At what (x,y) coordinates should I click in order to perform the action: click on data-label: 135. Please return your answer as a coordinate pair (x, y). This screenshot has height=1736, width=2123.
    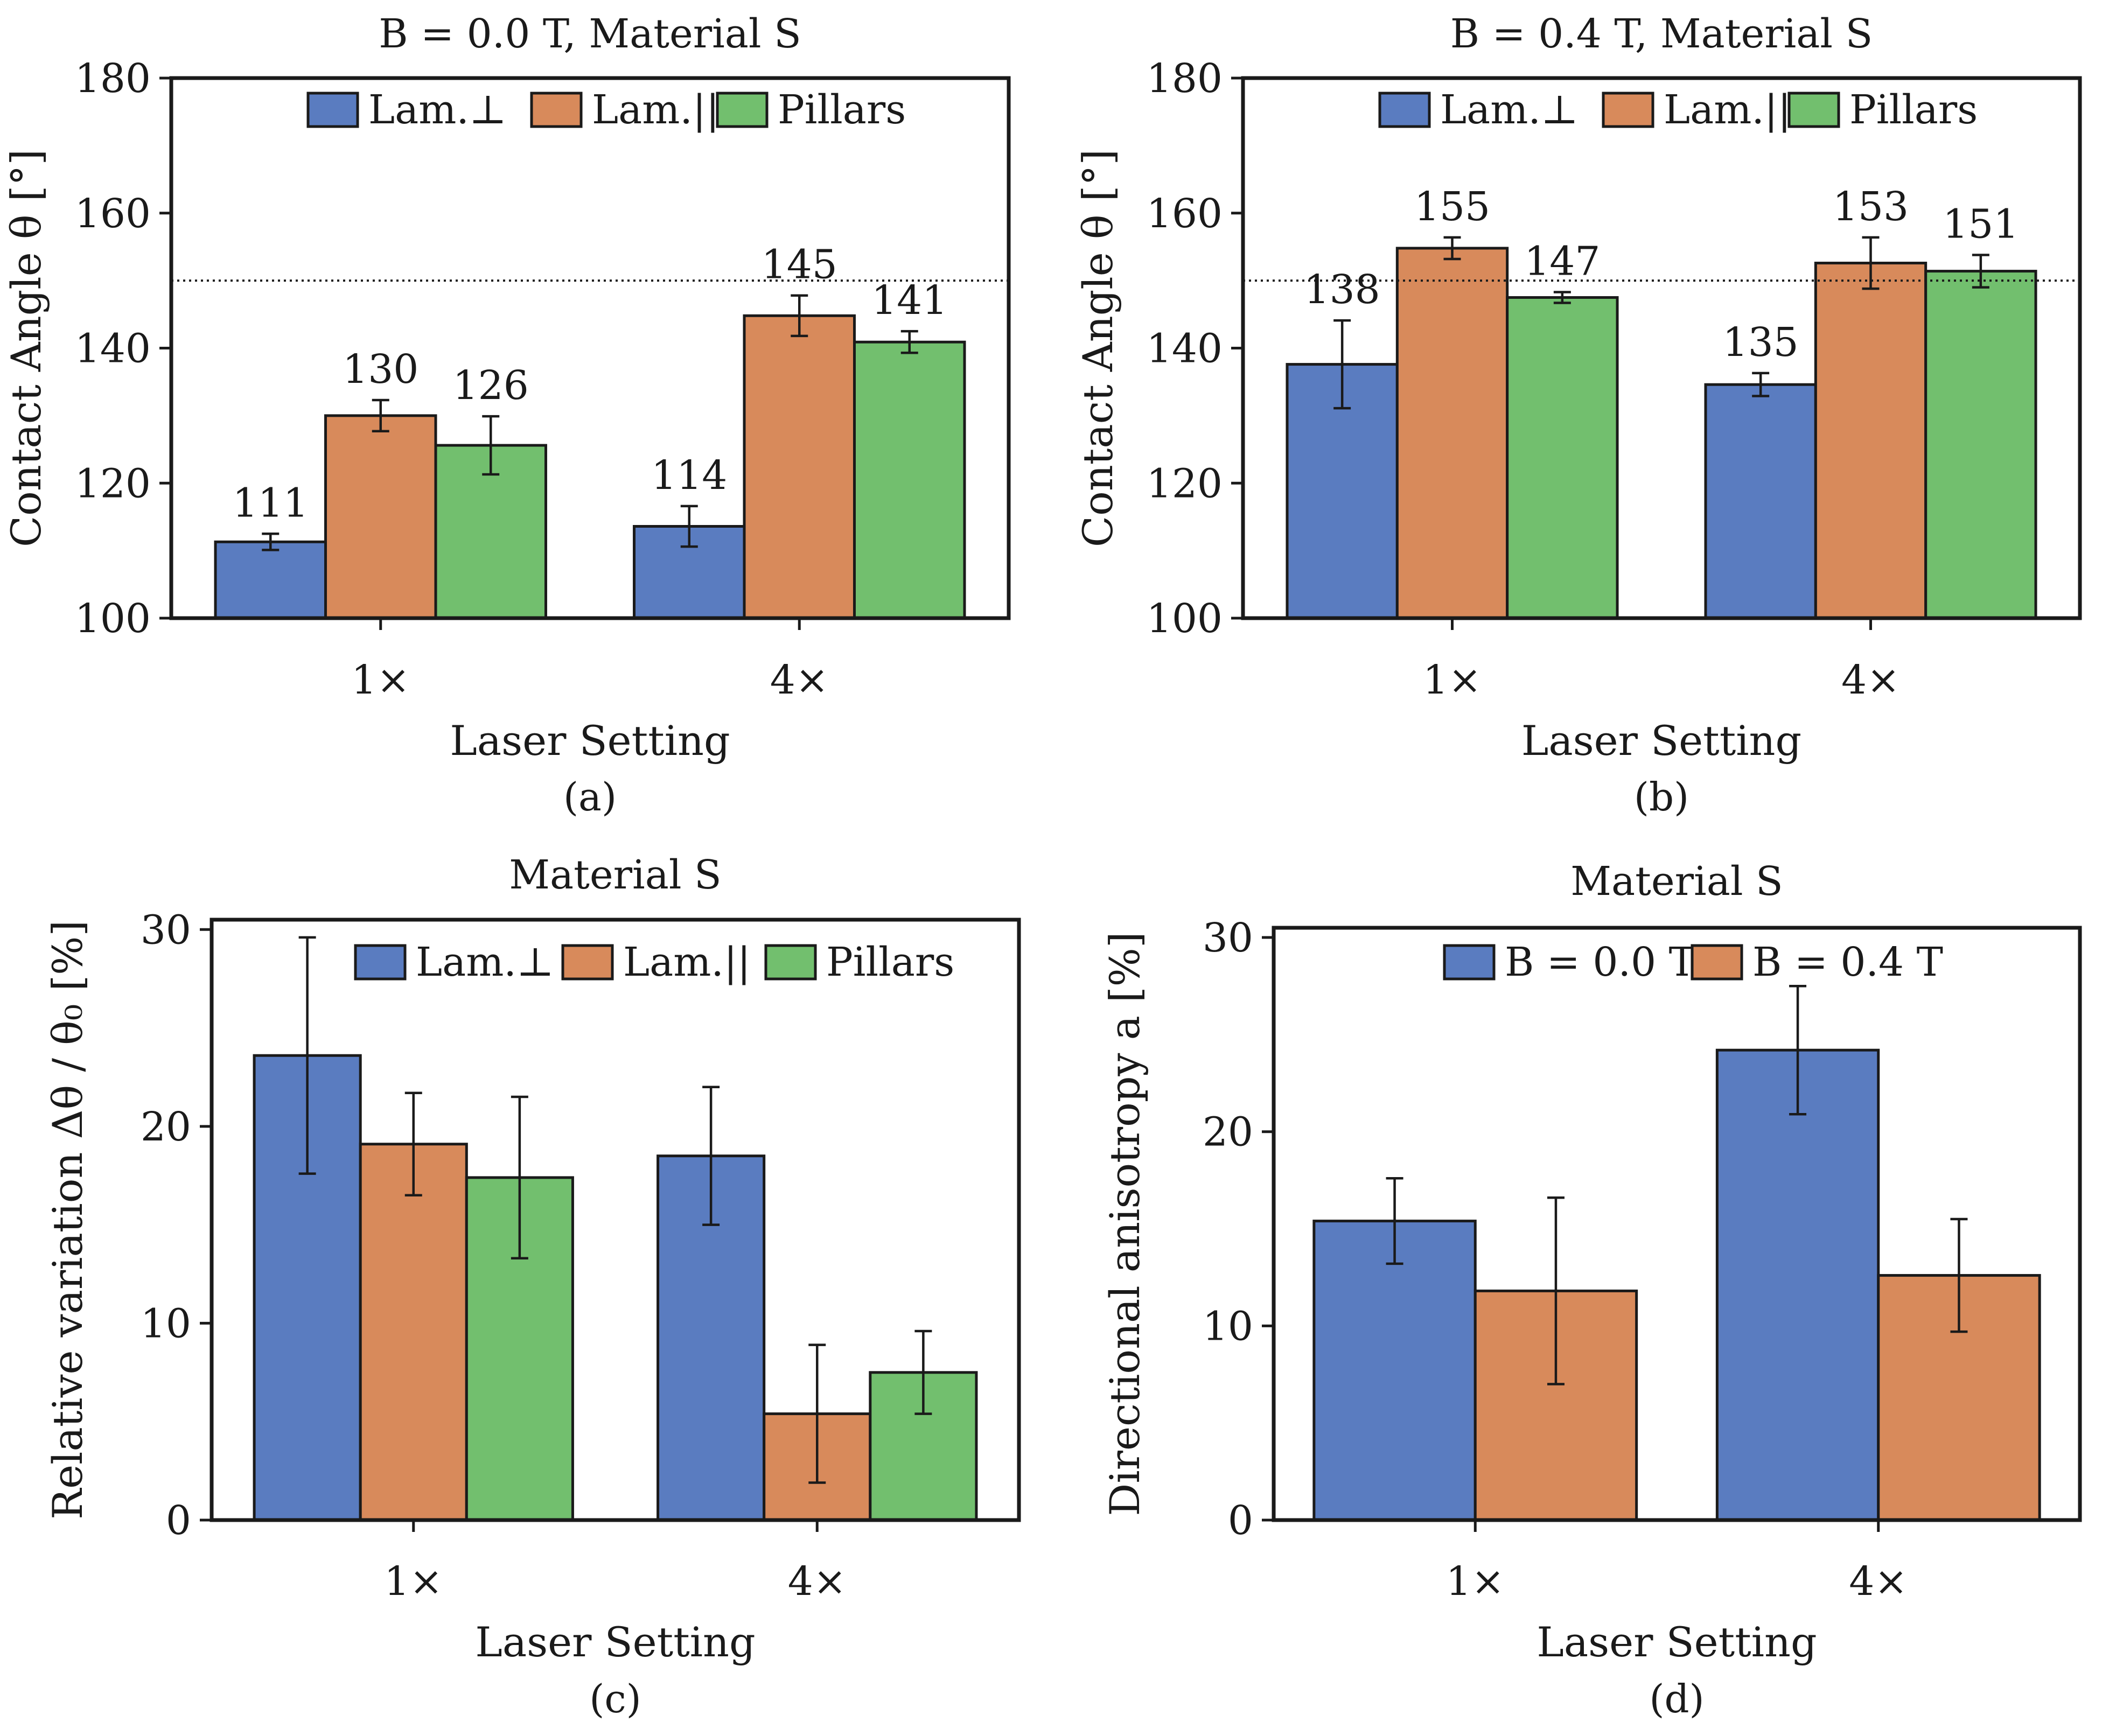
    Looking at the image, I should click on (1761, 342).